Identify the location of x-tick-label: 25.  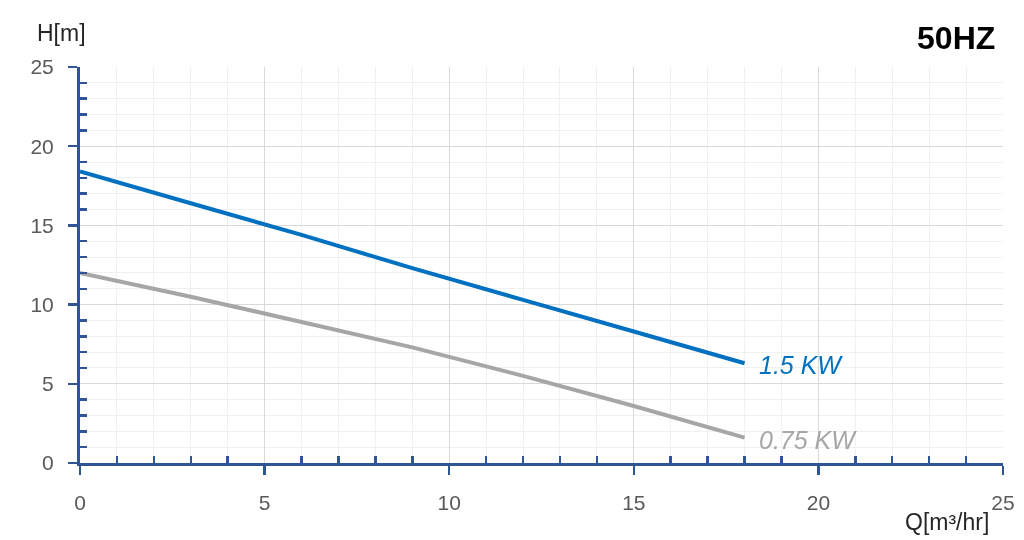
(1003, 503).